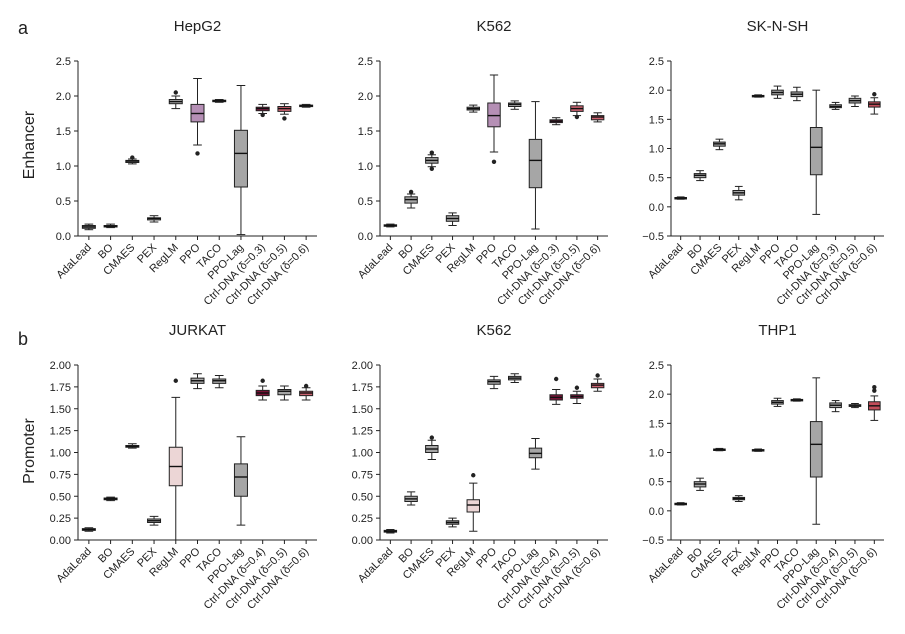 The image size is (905, 634). I want to click on y-tick-label: 1.75, so click(60, 388).